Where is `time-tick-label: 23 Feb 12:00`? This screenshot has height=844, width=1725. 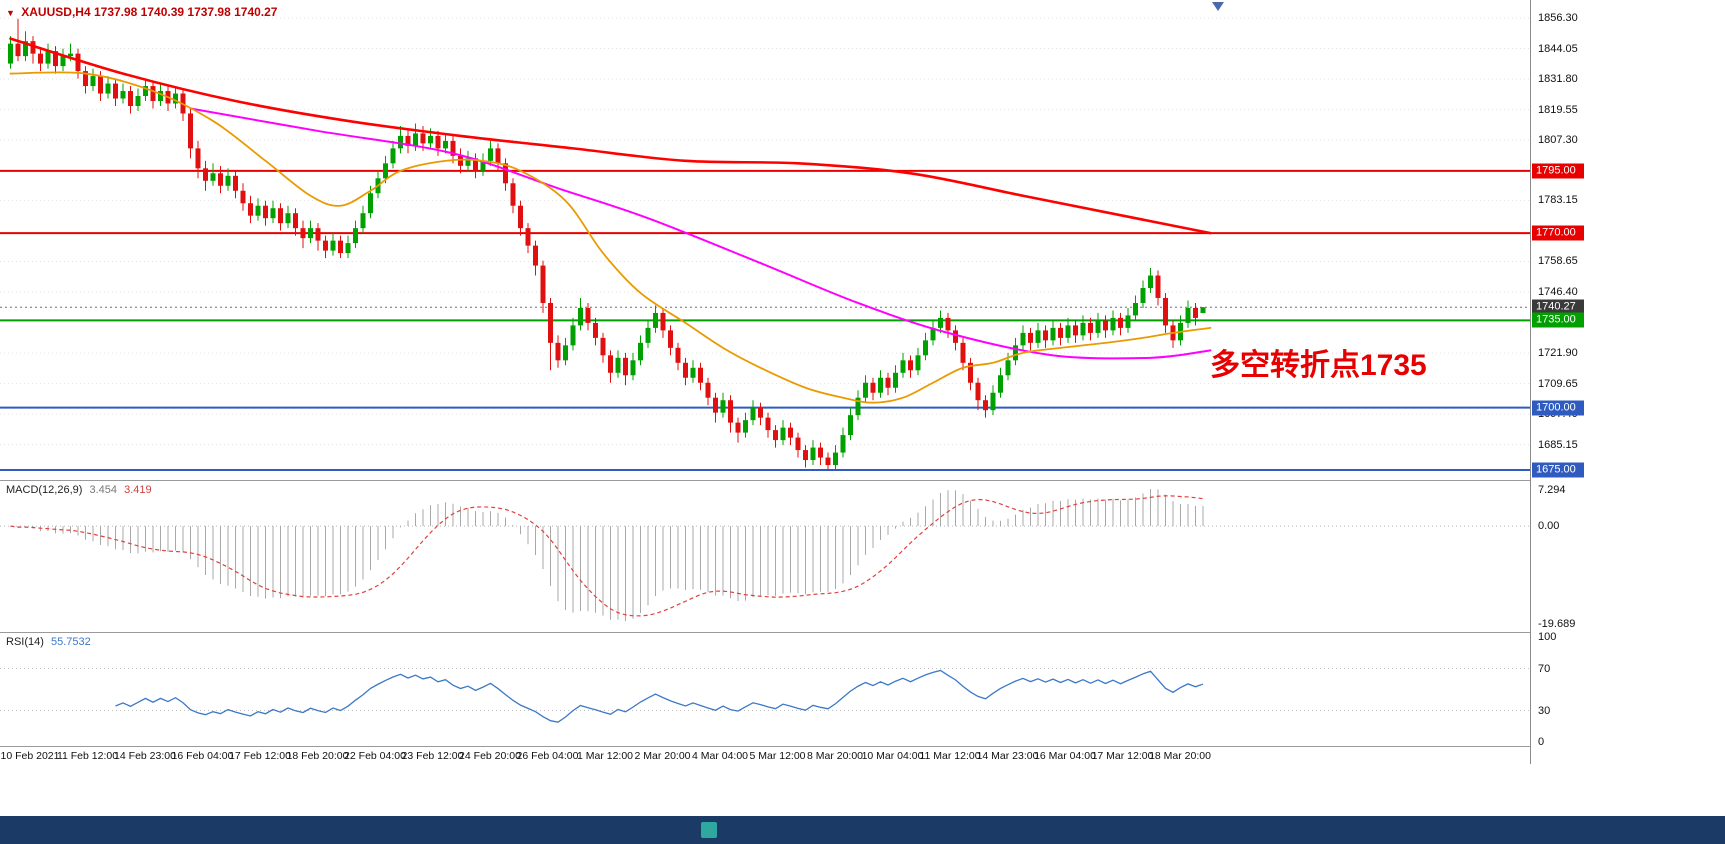
time-tick-label: 23 Feb 12:00 is located at coordinates (432, 756).